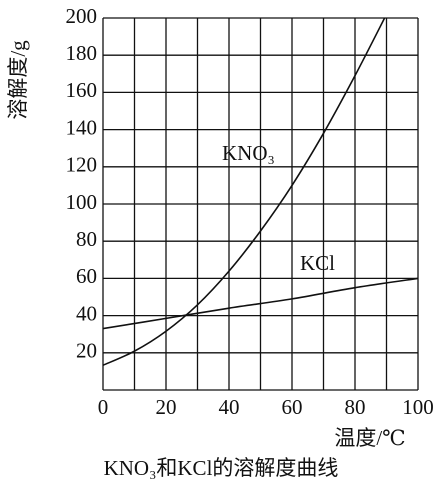  Describe the element at coordinates (82, 53) in the screenshot. I see `y-tick-label: 180` at that location.